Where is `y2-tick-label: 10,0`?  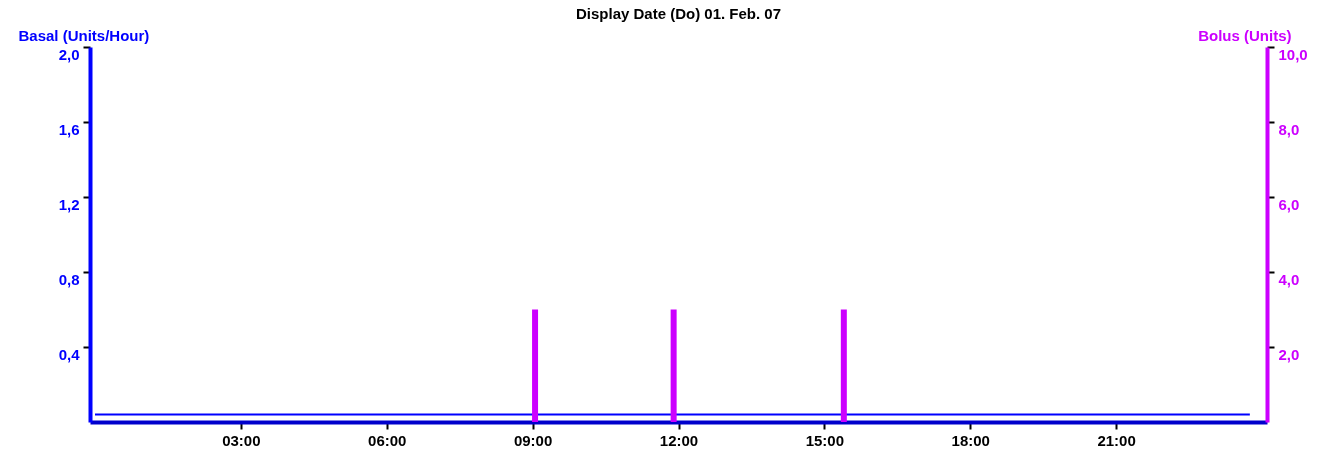 y2-tick-label: 10,0 is located at coordinates (1293, 54).